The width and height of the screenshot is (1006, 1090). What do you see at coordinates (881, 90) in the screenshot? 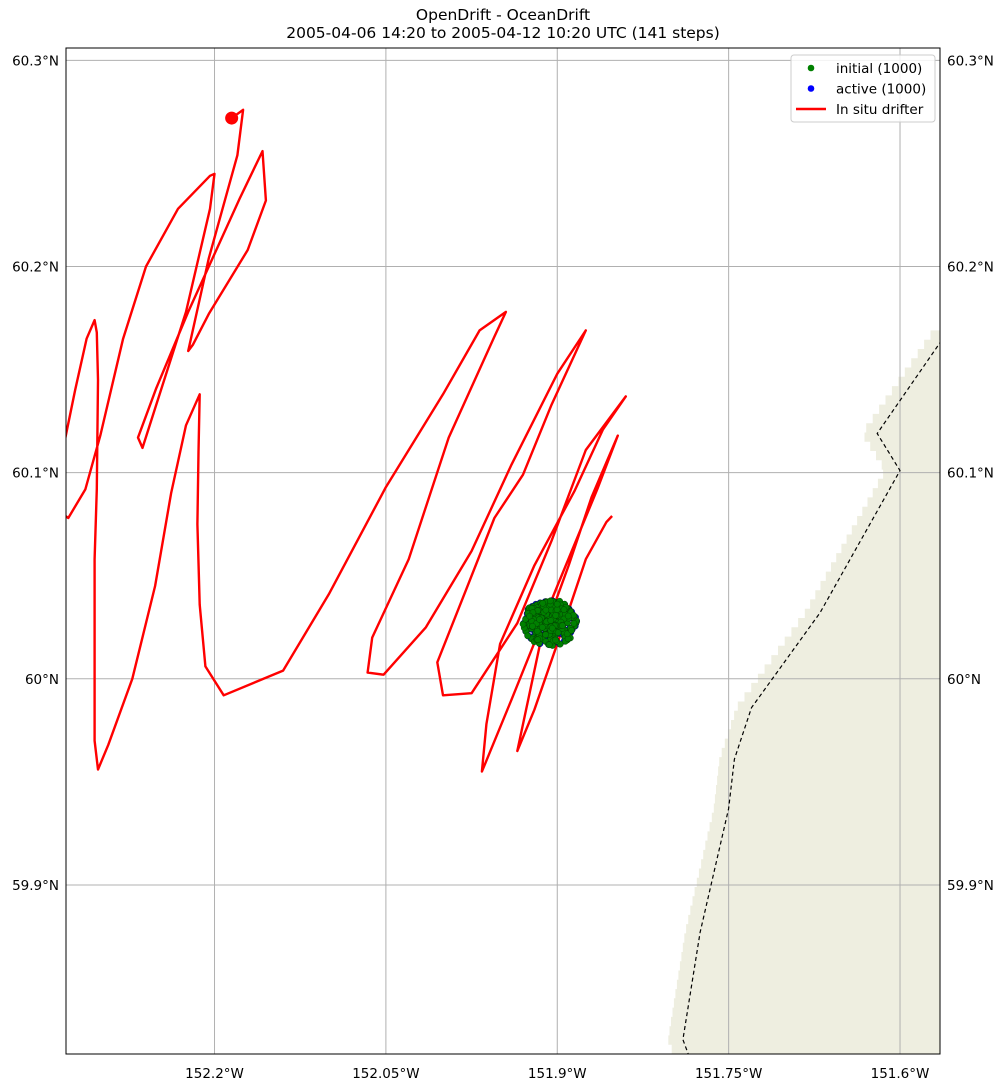
I see `legend-label: active (1000)` at bounding box center [881, 90].